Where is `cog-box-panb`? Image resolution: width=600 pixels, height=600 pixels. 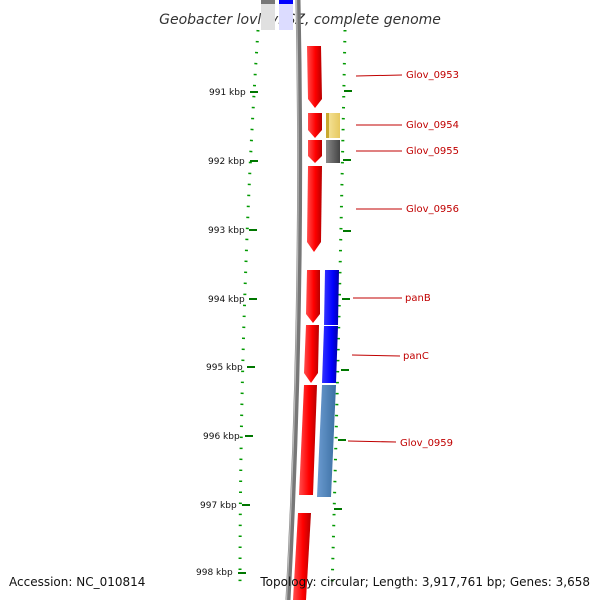 cog-box-panb is located at coordinates (331, 297).